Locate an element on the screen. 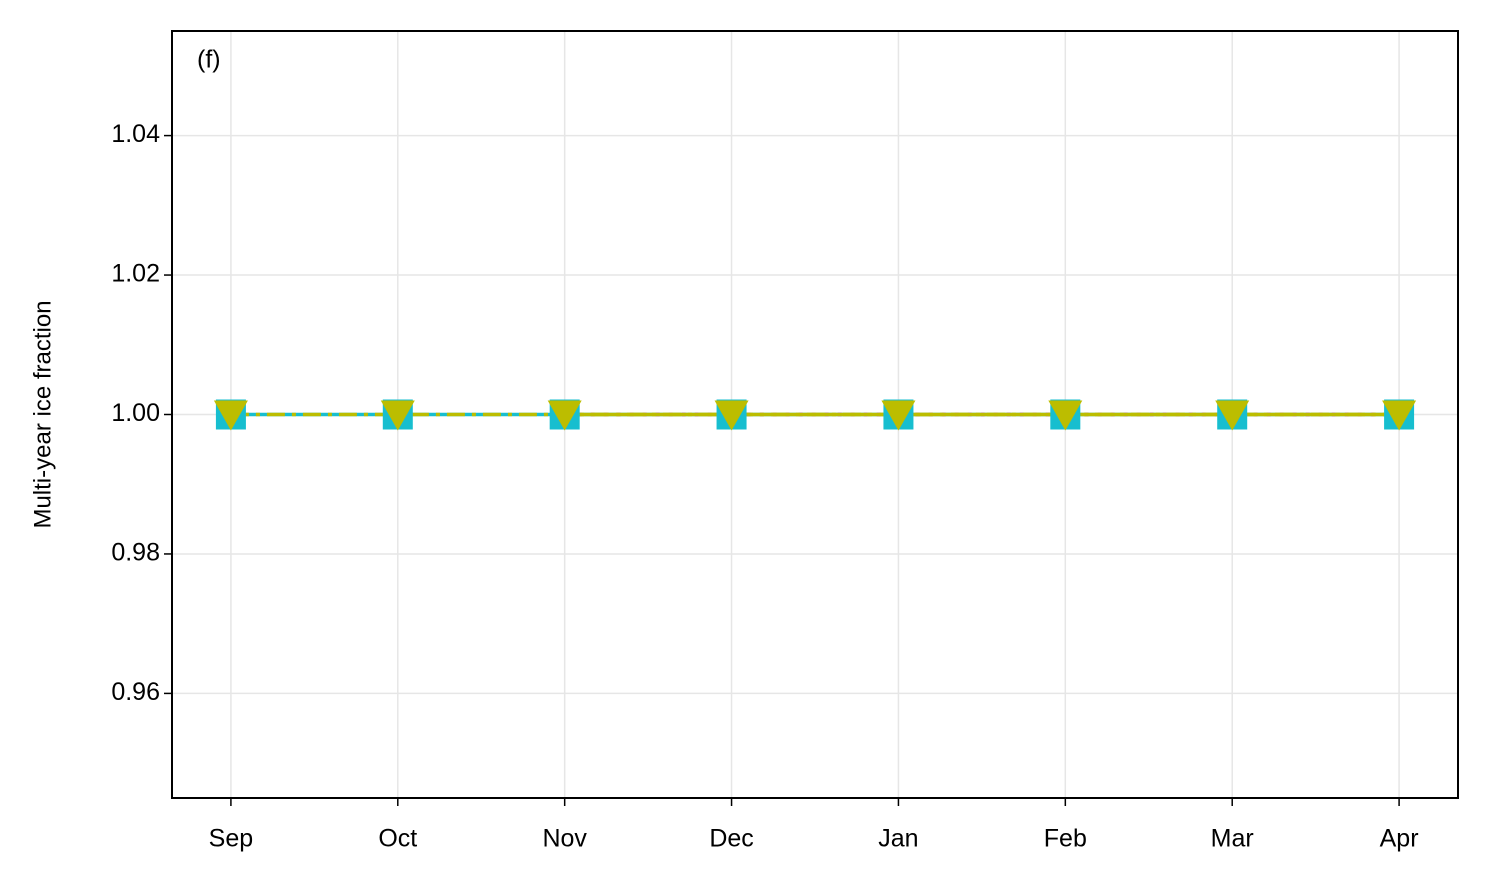 This screenshot has width=1488, height=888. y-axis-label: Multi-year ice fraction is located at coordinates (42, 414).